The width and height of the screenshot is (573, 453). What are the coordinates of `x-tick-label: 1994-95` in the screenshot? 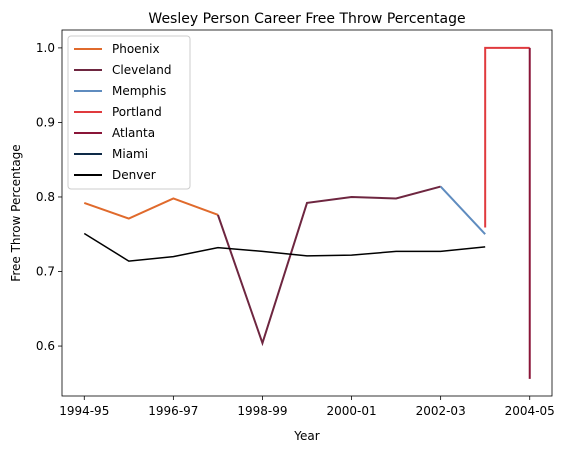 It's located at (84, 411).